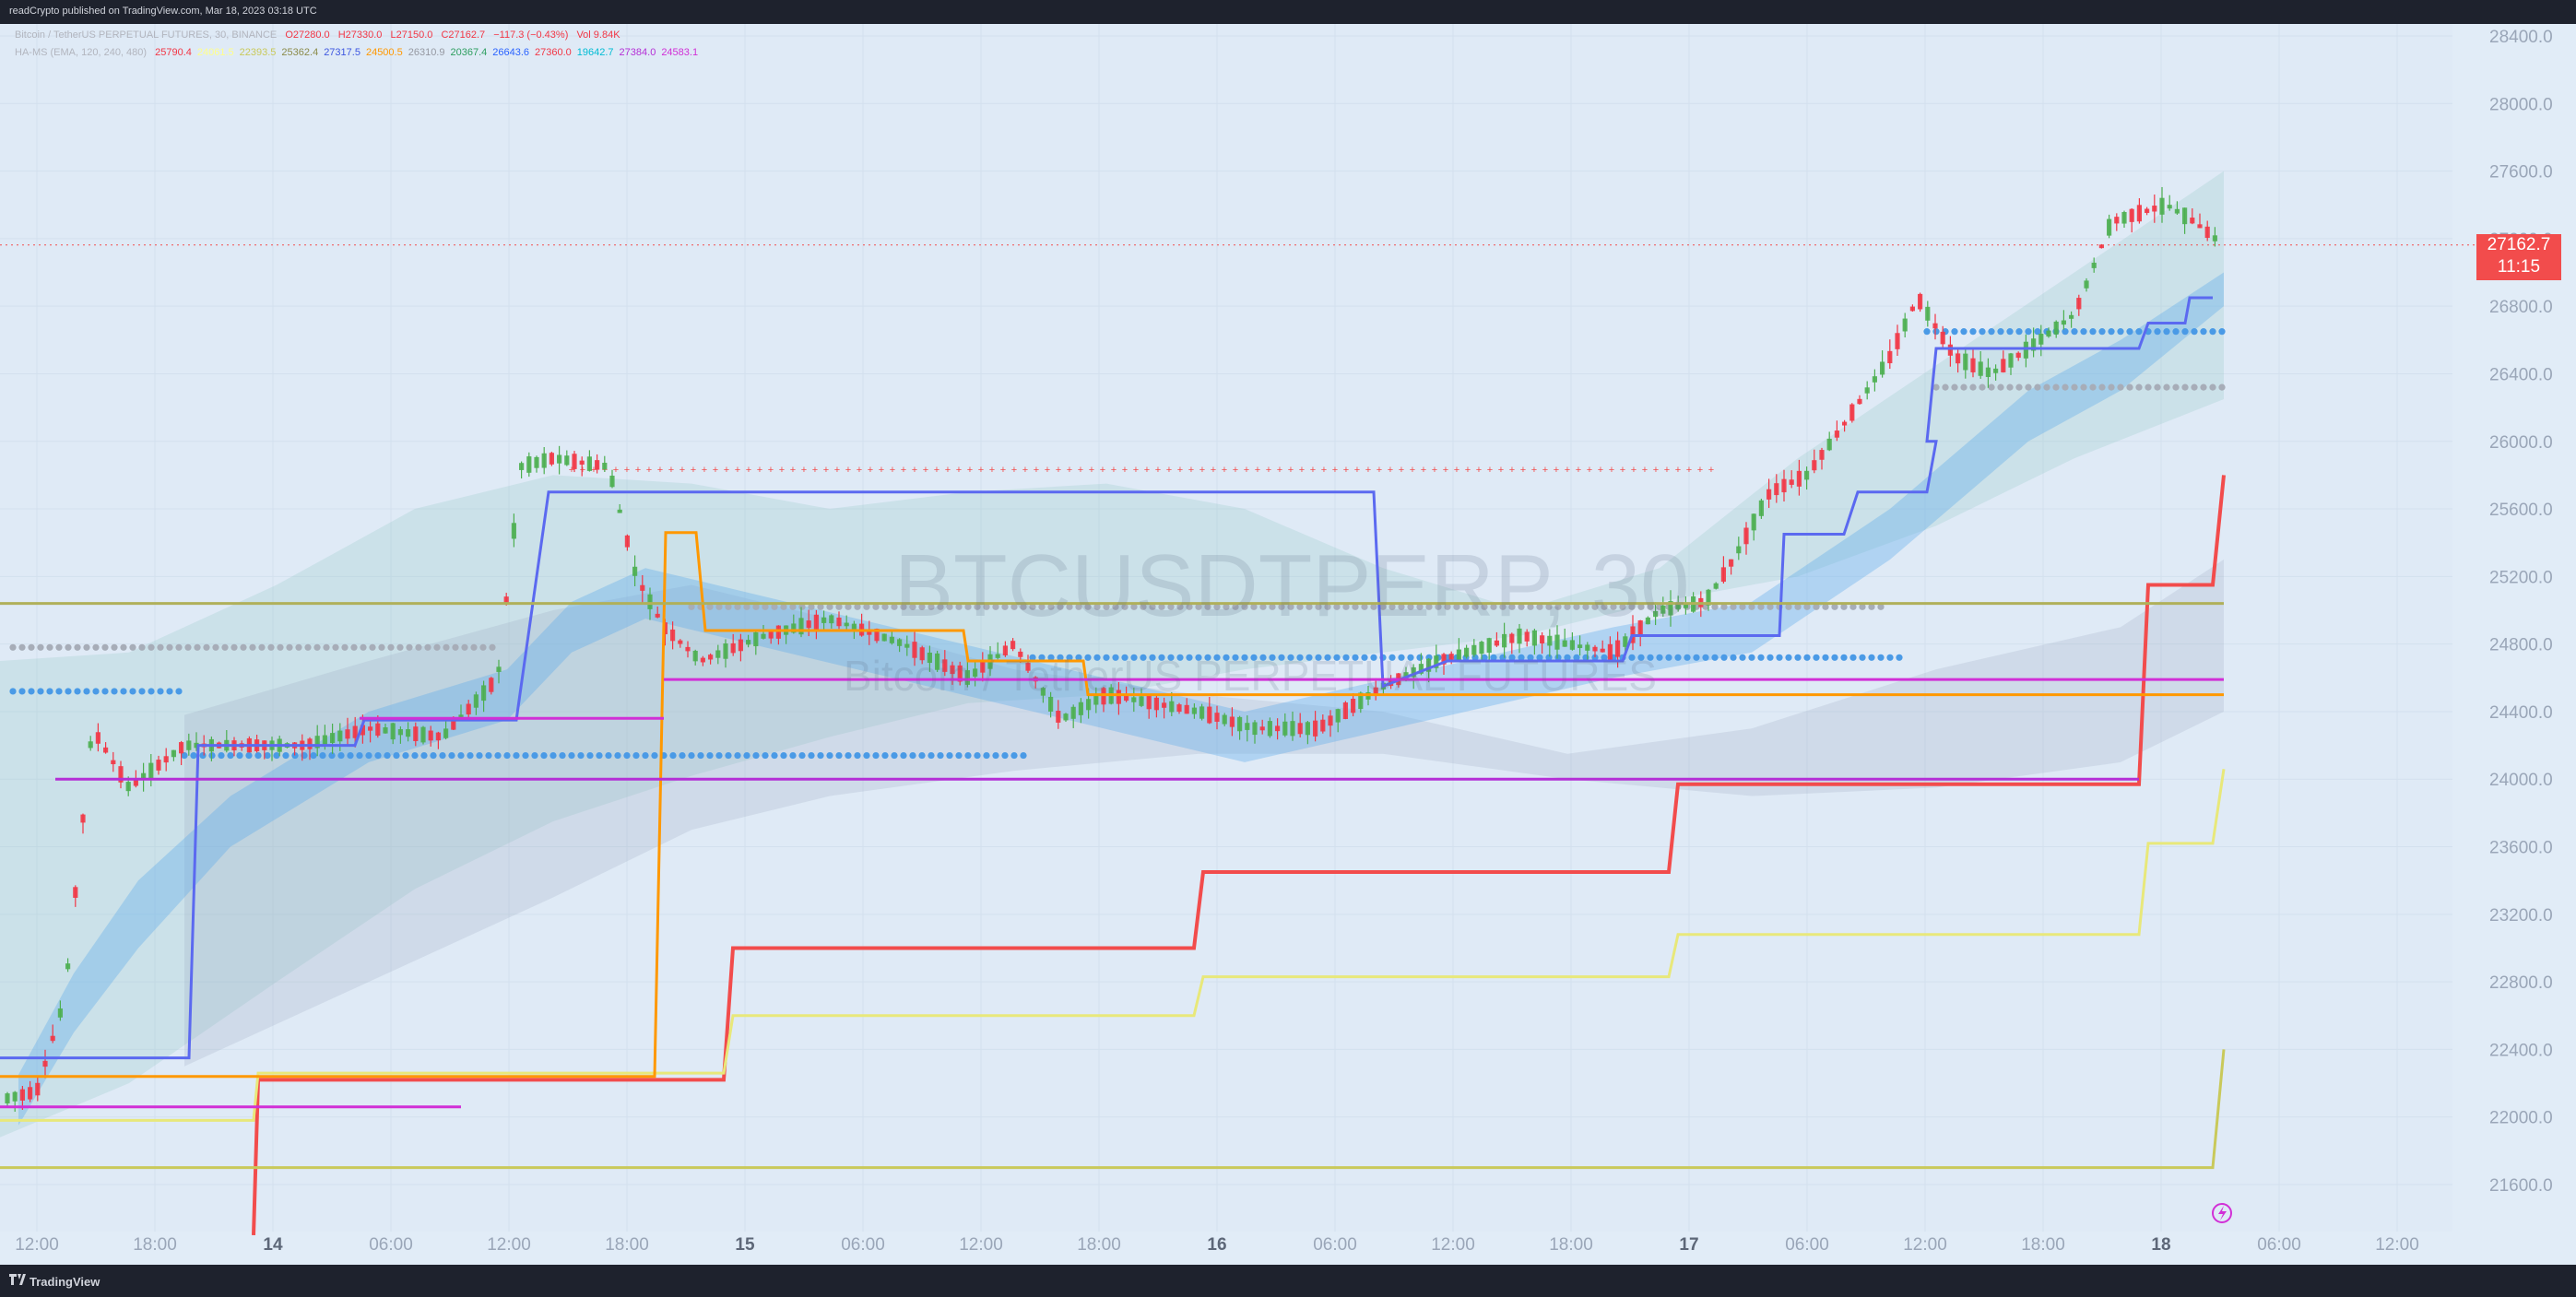 The width and height of the screenshot is (2576, 1297). What do you see at coordinates (426, 52) in the screenshot?
I see `legend-indicator-value: 26310.9` at bounding box center [426, 52].